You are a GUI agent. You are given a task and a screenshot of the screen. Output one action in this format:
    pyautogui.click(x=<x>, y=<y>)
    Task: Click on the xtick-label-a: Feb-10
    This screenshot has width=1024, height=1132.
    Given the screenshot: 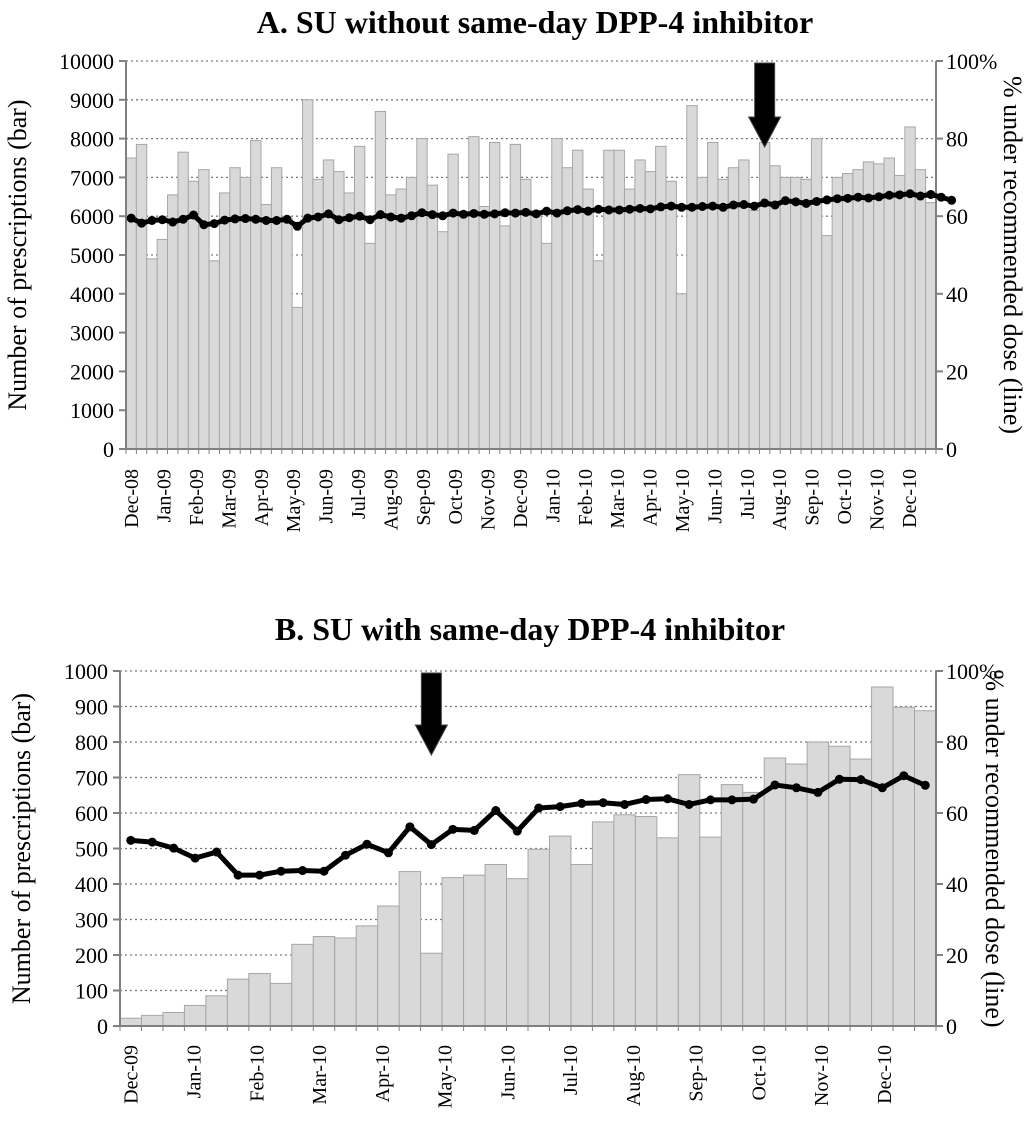 What is the action you would take?
    pyautogui.click(x=586, y=497)
    